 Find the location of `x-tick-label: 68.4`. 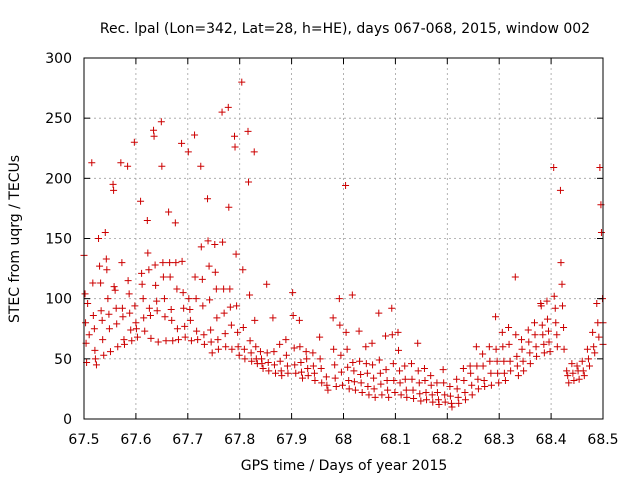

x-tick-label: 68.4 is located at coordinates (551, 440).